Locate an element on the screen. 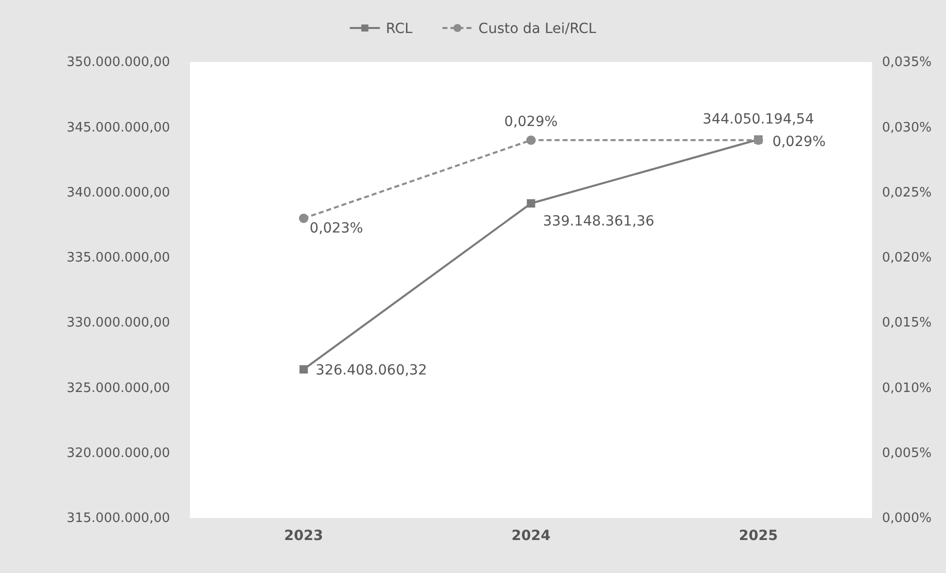 This screenshot has width=946, height=573. data-label: 339.148.361,36 is located at coordinates (598, 221).